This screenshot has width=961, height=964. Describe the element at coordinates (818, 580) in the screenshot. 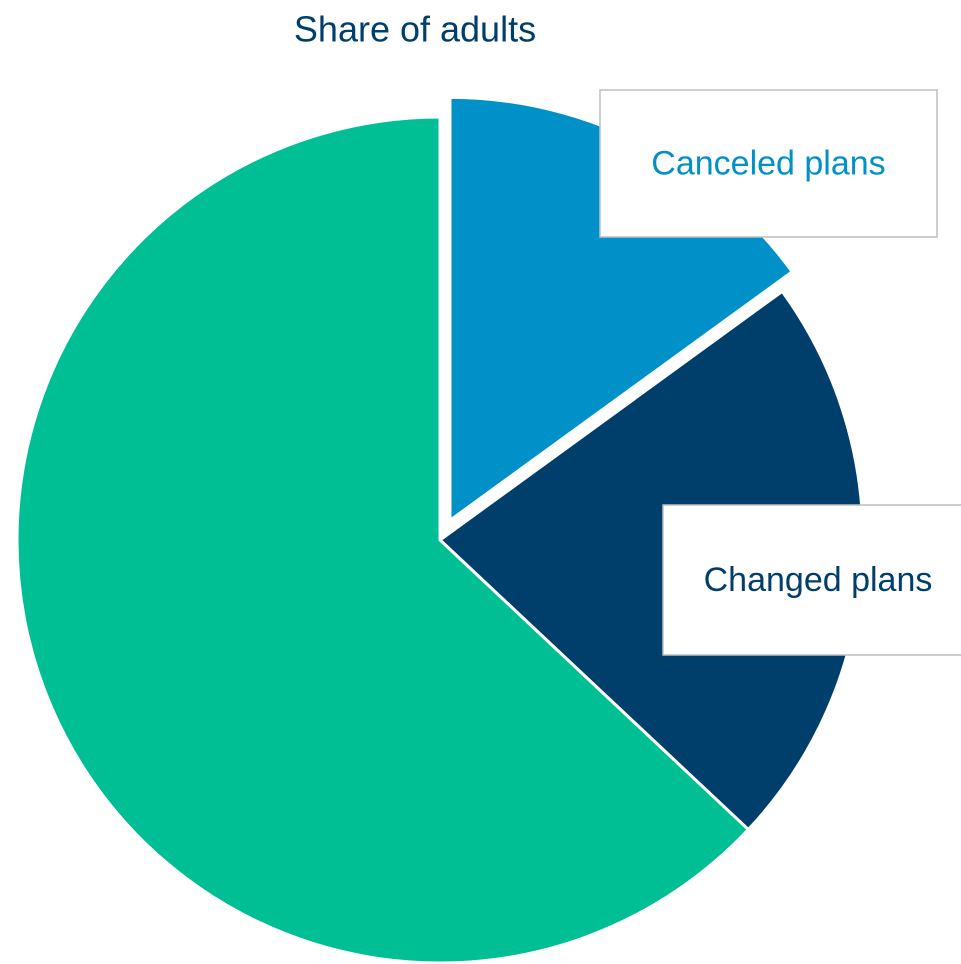

I see `slice-label: Changed plans` at that location.